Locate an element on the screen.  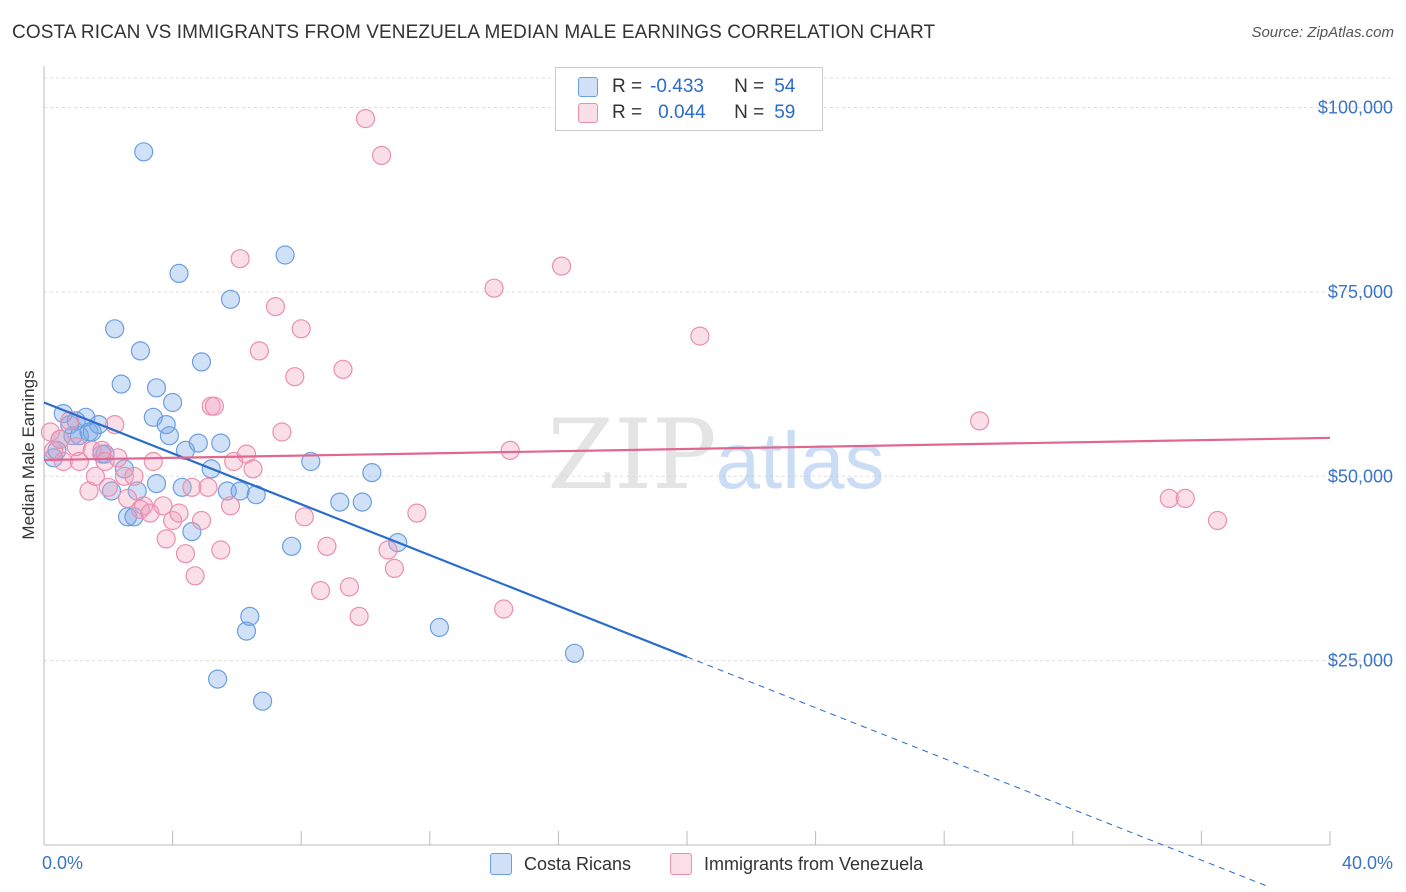
bottom-legend-venezuela: Immigrants from Venezuela is located at coordinates (796, 864).